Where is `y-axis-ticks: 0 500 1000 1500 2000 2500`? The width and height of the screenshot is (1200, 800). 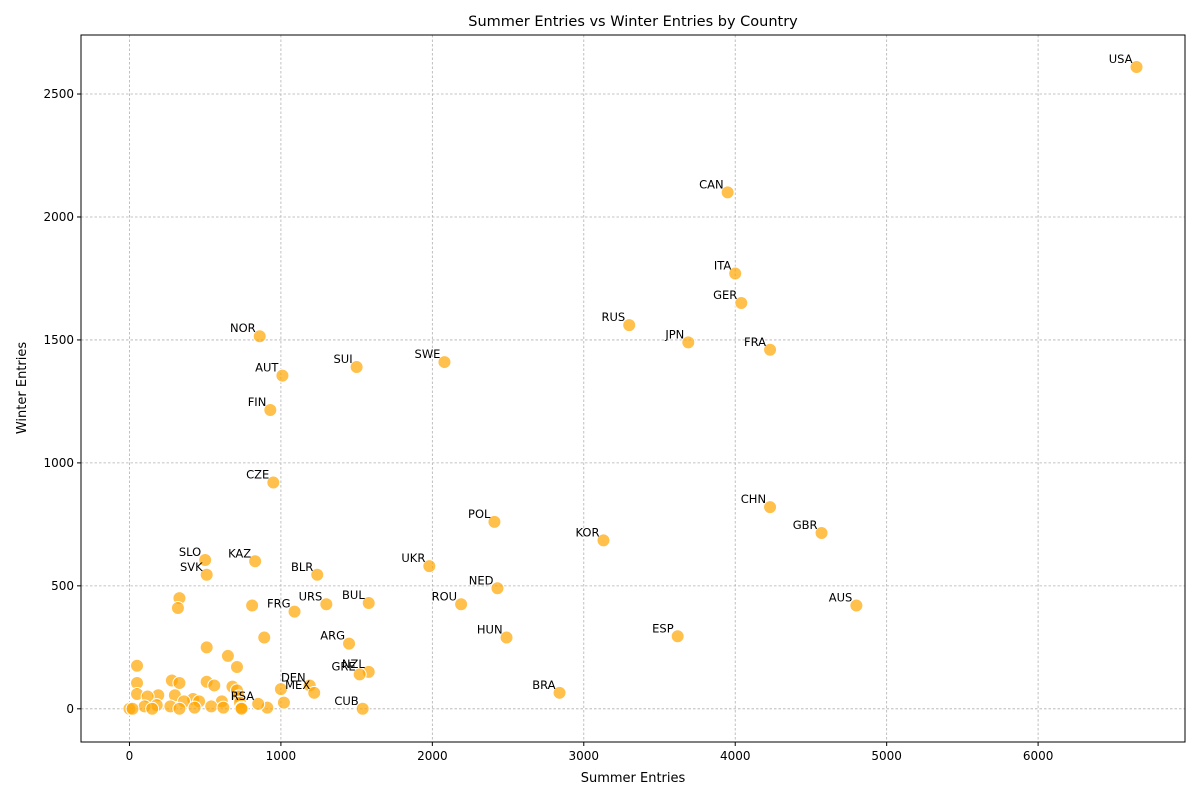 y-axis-ticks: 0 500 1000 1500 2000 2500 is located at coordinates (62, 401).